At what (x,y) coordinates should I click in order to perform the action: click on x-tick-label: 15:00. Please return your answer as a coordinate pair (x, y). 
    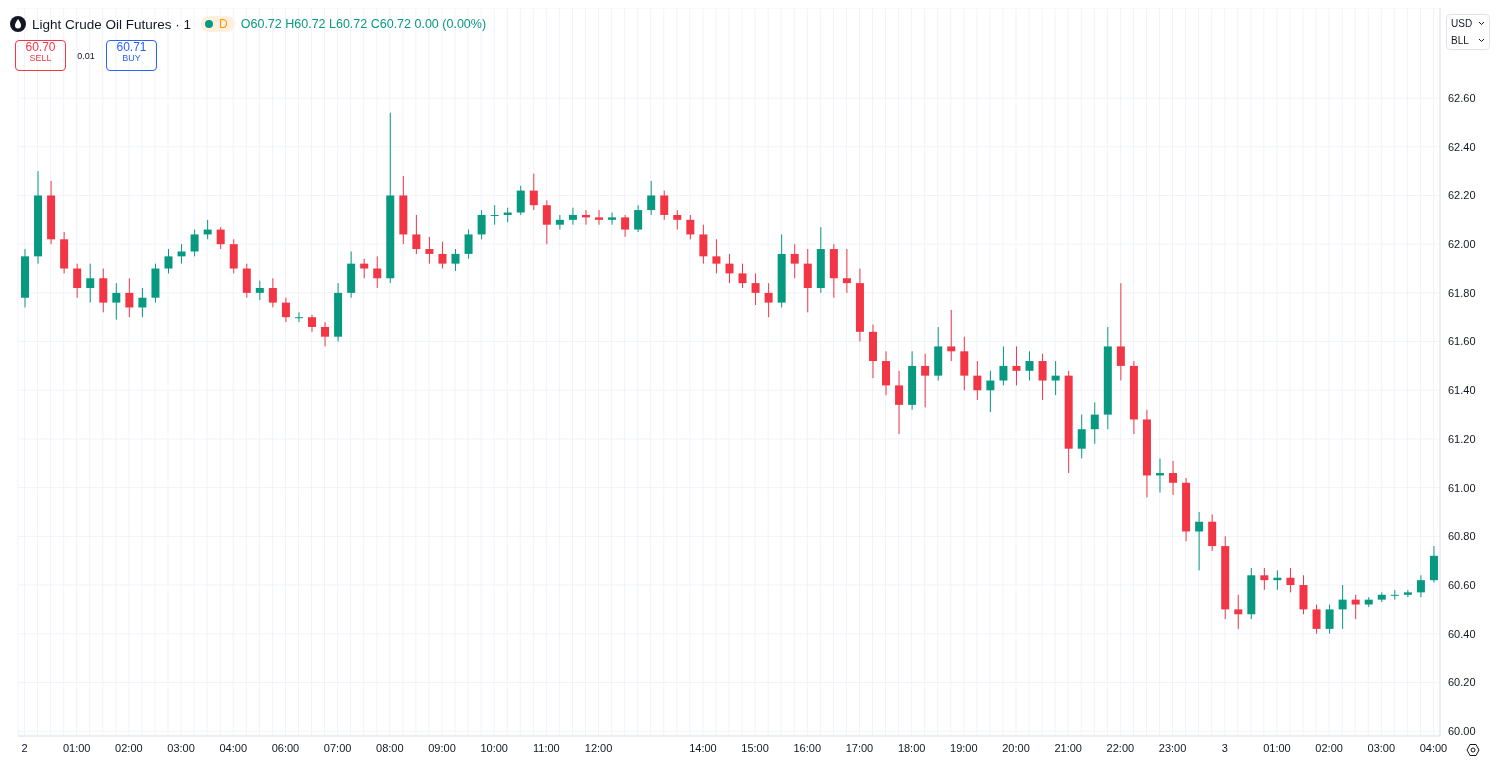
    Looking at the image, I should click on (755, 747).